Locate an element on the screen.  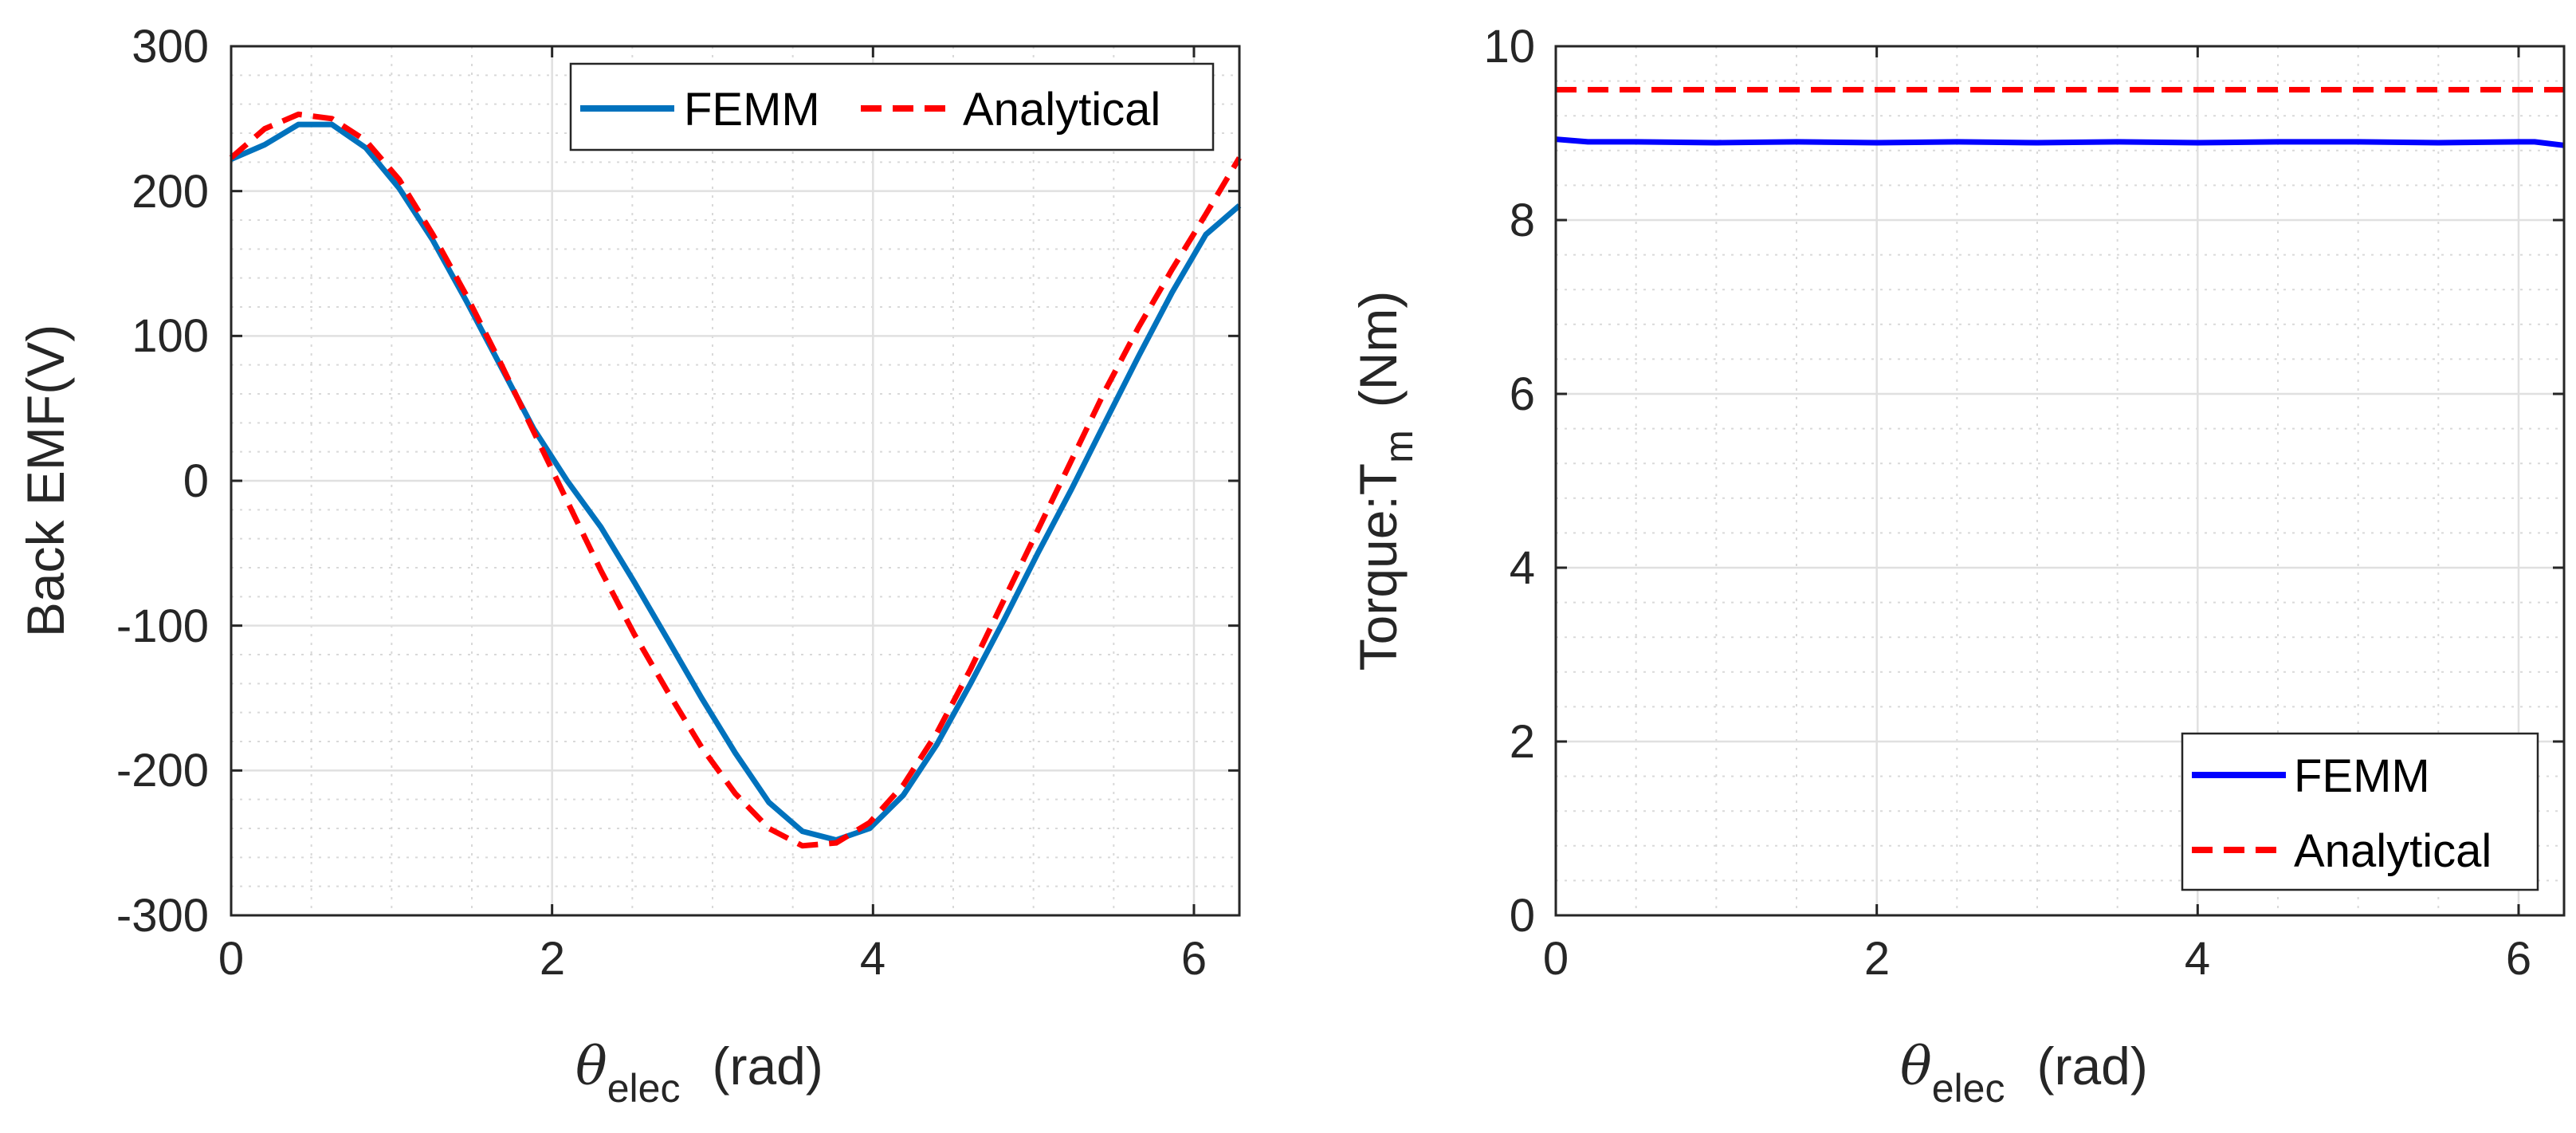
back-emf-xtick-label: 4 is located at coordinates (873, 959).